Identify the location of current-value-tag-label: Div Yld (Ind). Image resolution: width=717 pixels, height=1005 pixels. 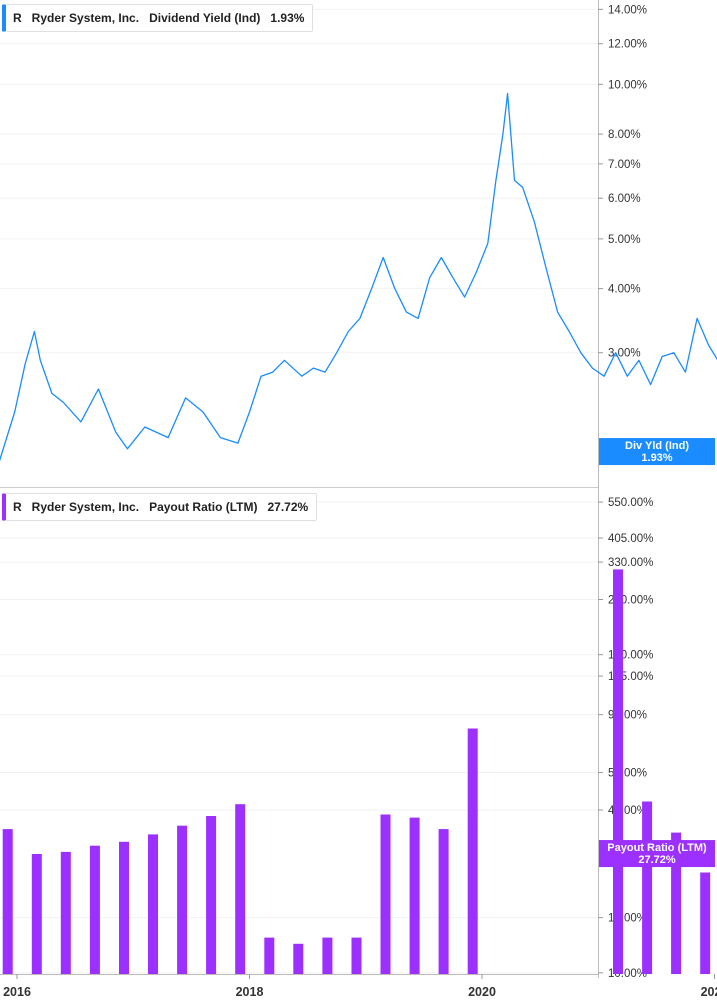
(657, 446).